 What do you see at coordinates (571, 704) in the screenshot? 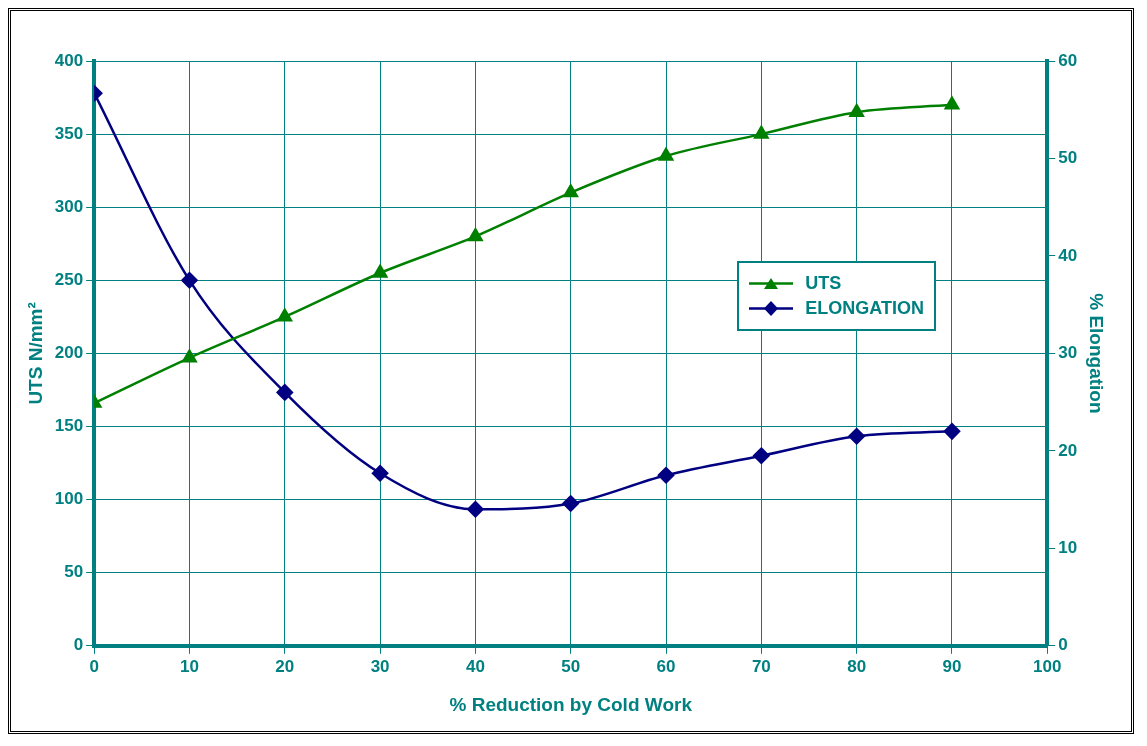
I see `x-axis-title: % Reduction by Cold Work` at bounding box center [571, 704].